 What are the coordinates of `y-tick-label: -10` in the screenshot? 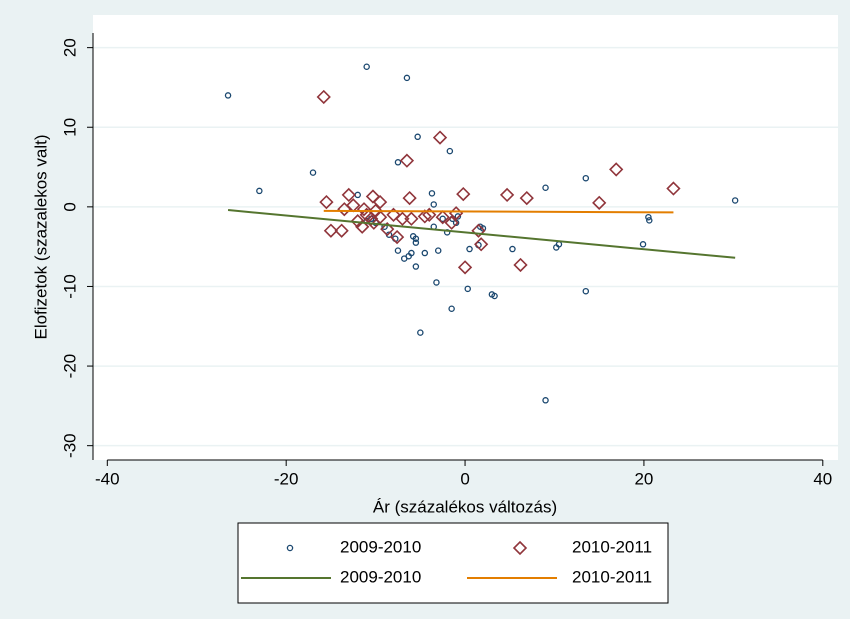 It's located at (69, 286).